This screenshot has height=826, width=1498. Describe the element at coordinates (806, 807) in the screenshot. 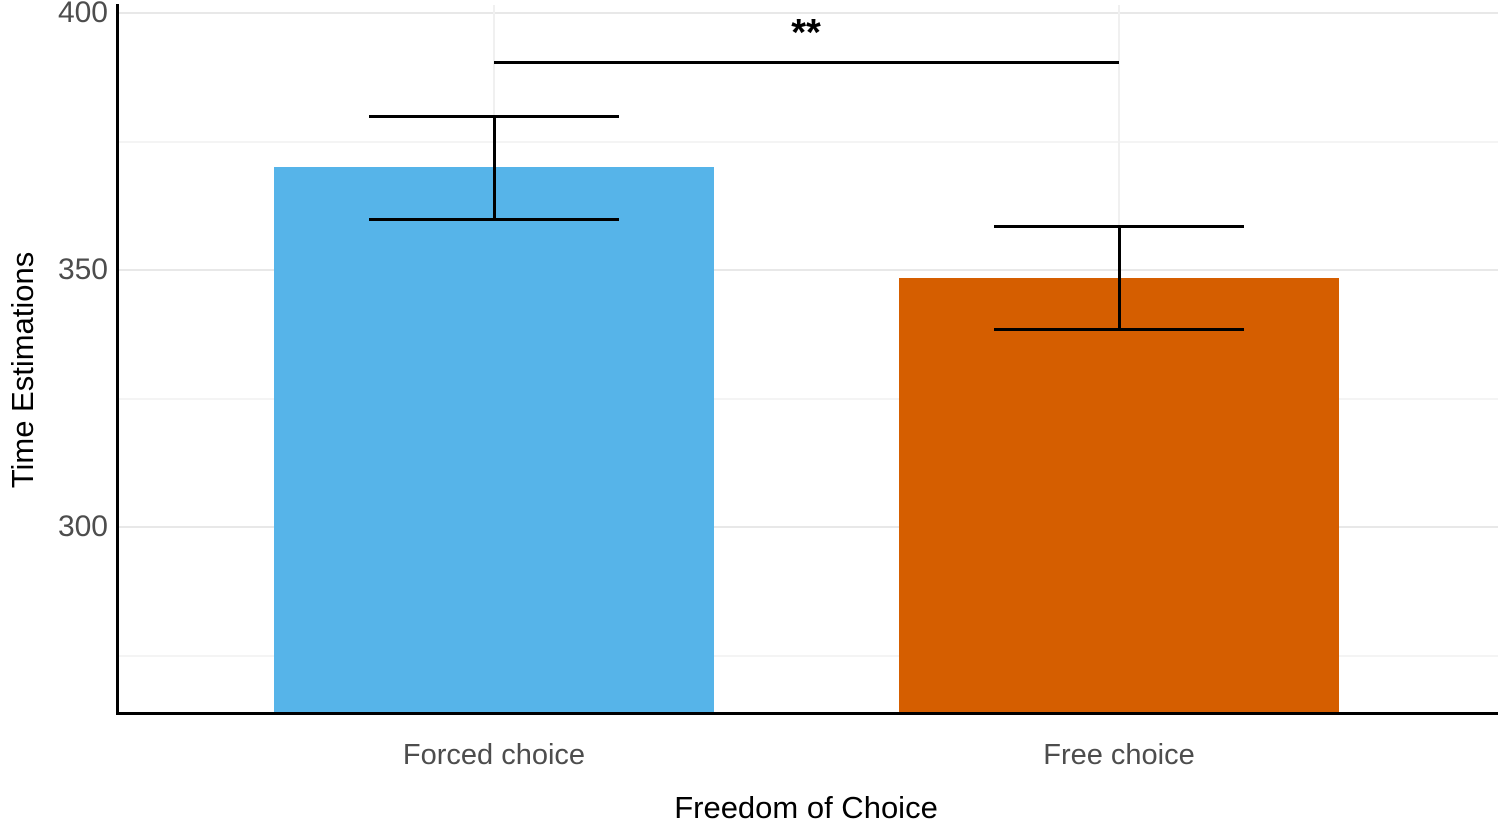

I see `x-axis-title: Freedom of Choice` at that location.